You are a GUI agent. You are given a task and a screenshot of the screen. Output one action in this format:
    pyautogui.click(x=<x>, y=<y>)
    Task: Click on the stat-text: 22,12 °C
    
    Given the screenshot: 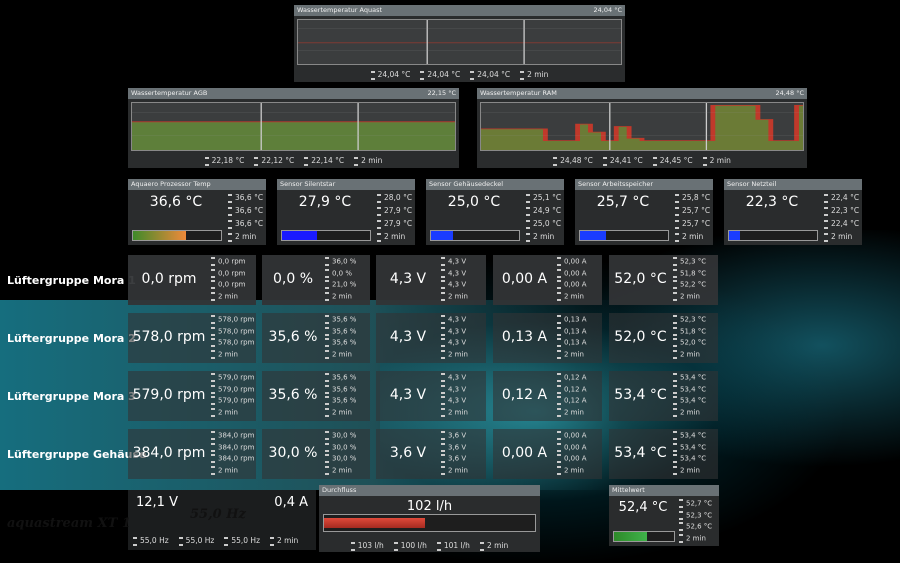 What is the action you would take?
    pyautogui.click(x=278, y=160)
    